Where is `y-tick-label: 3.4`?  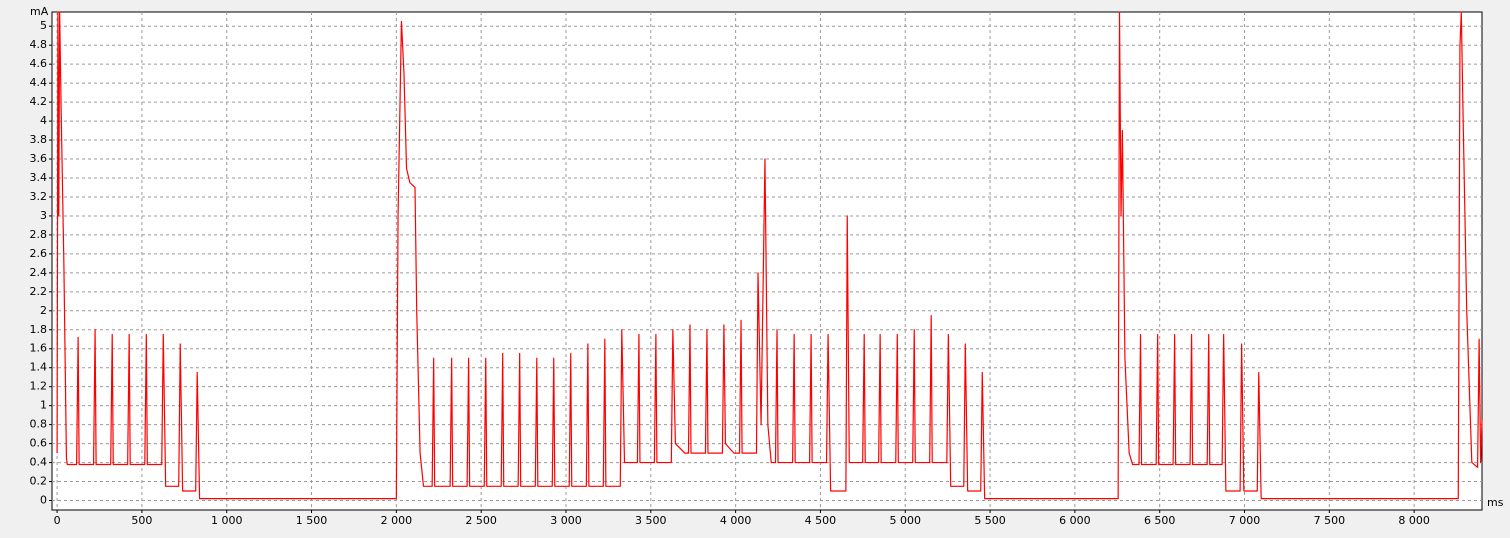 y-tick-label: 3.4 is located at coordinates (39, 177).